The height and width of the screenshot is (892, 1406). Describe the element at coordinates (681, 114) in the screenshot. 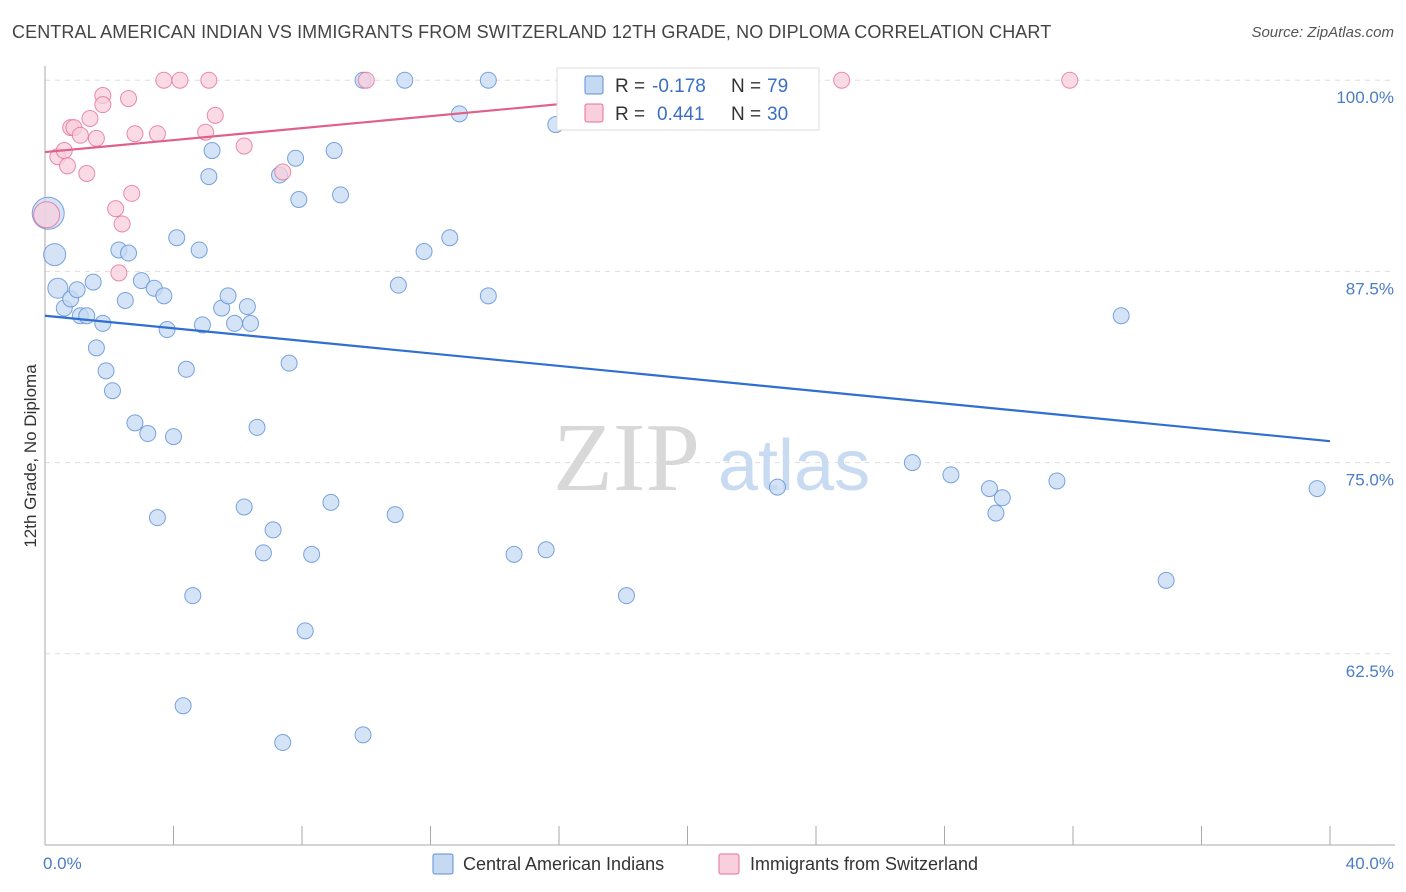

I see `stats-r-value-pink: 0.441` at that location.